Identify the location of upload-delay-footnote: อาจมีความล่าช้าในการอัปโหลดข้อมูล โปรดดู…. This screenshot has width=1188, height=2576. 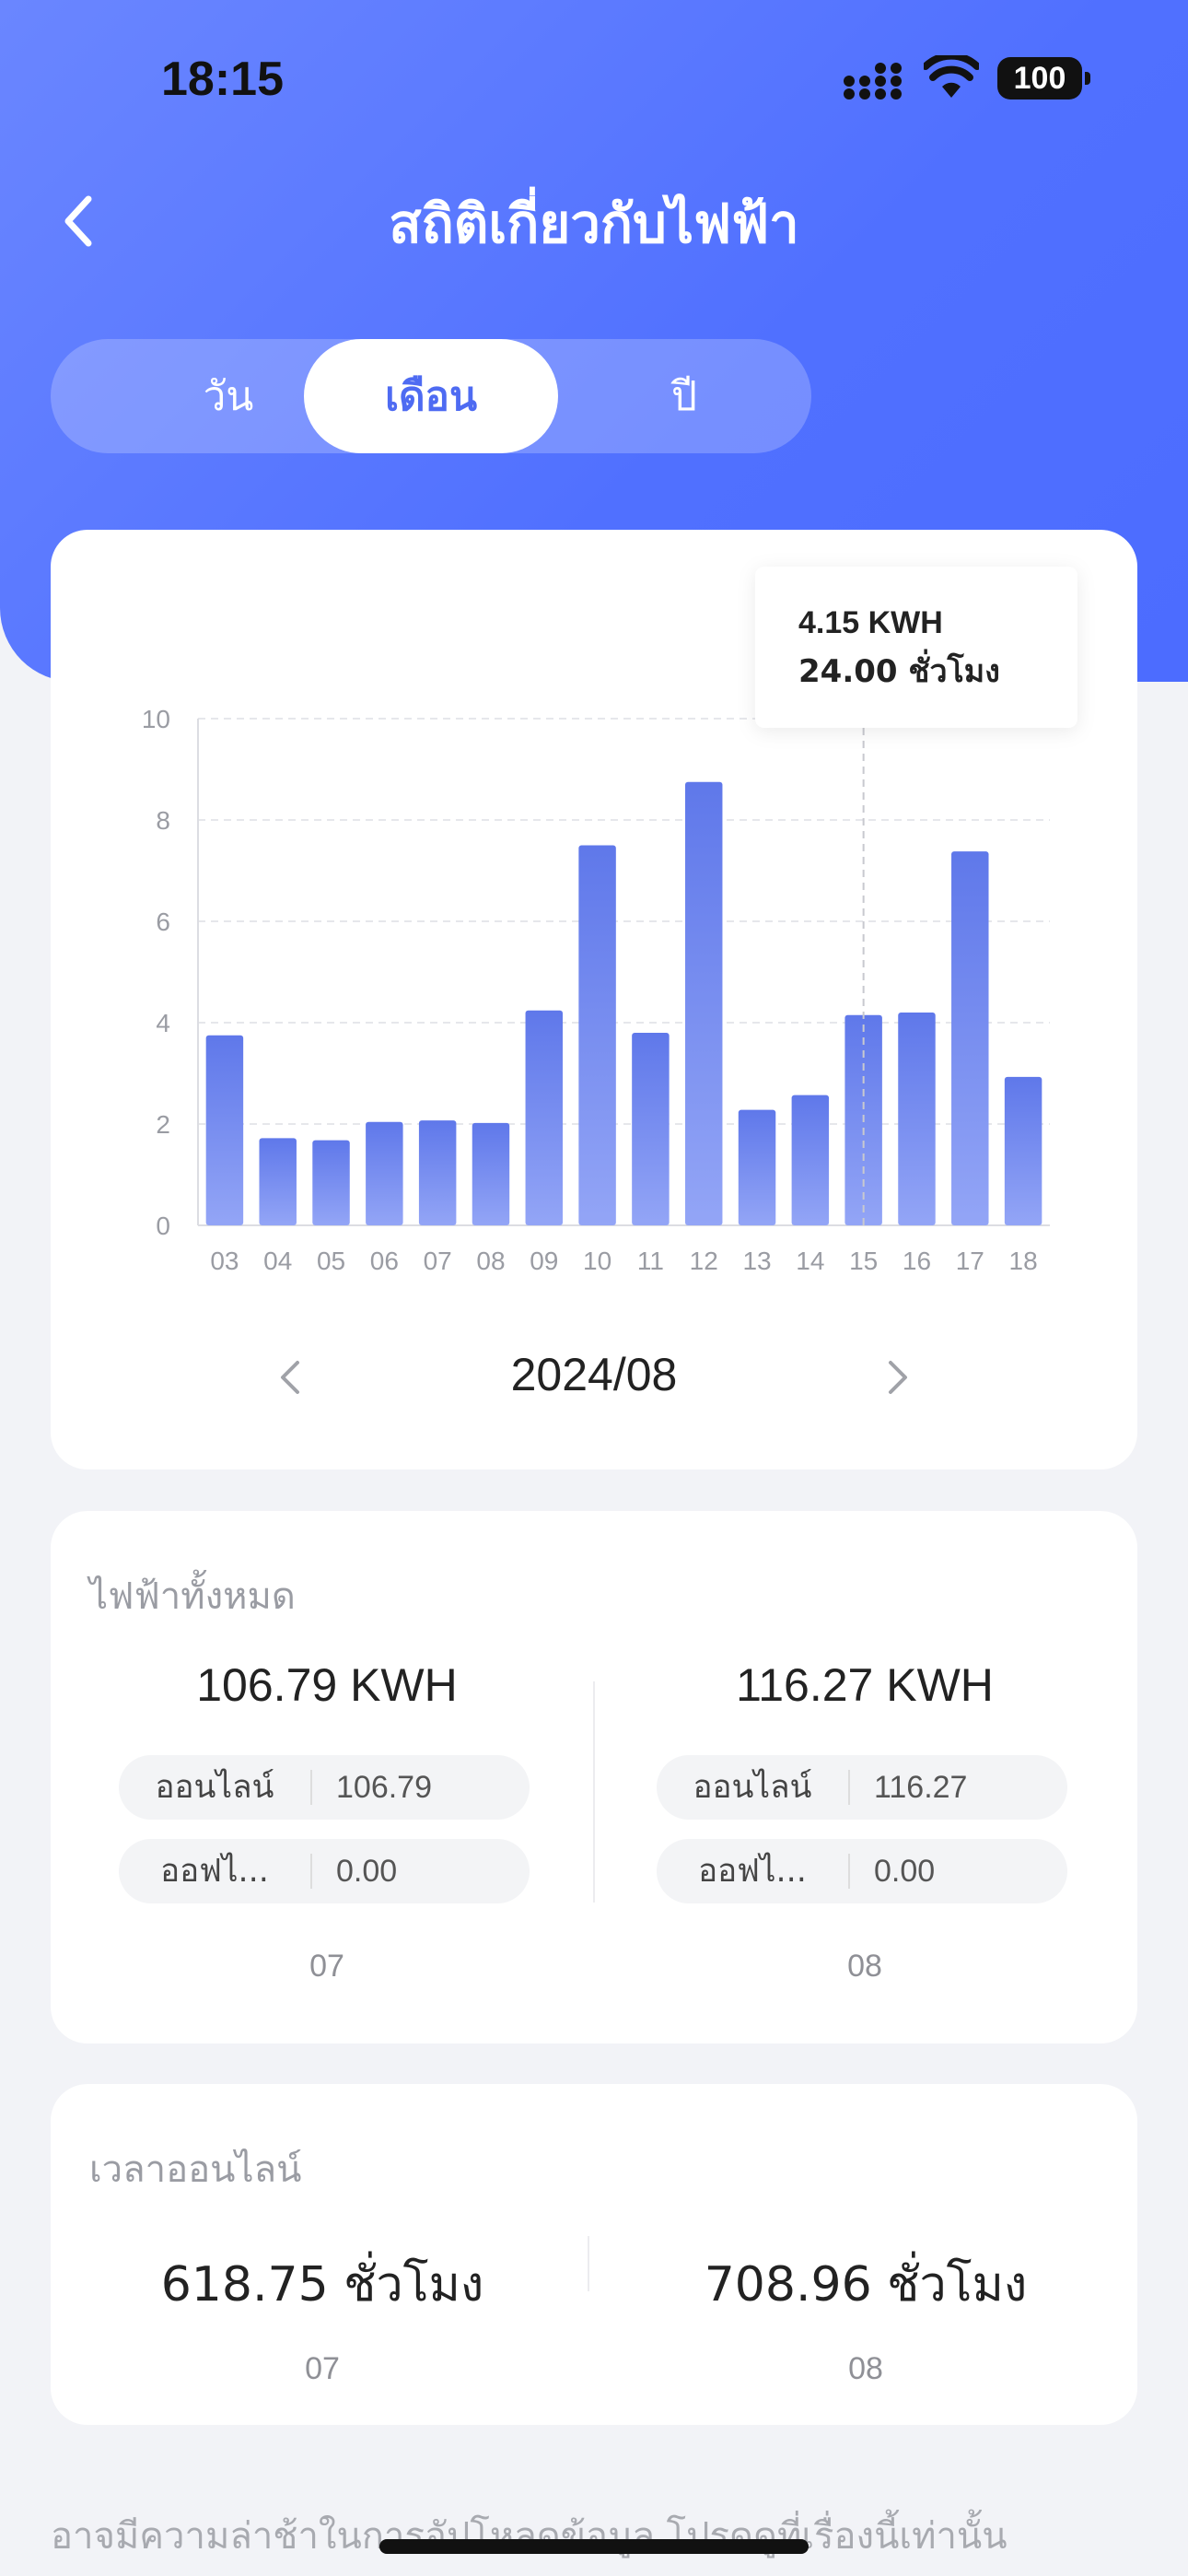
(529, 2536).